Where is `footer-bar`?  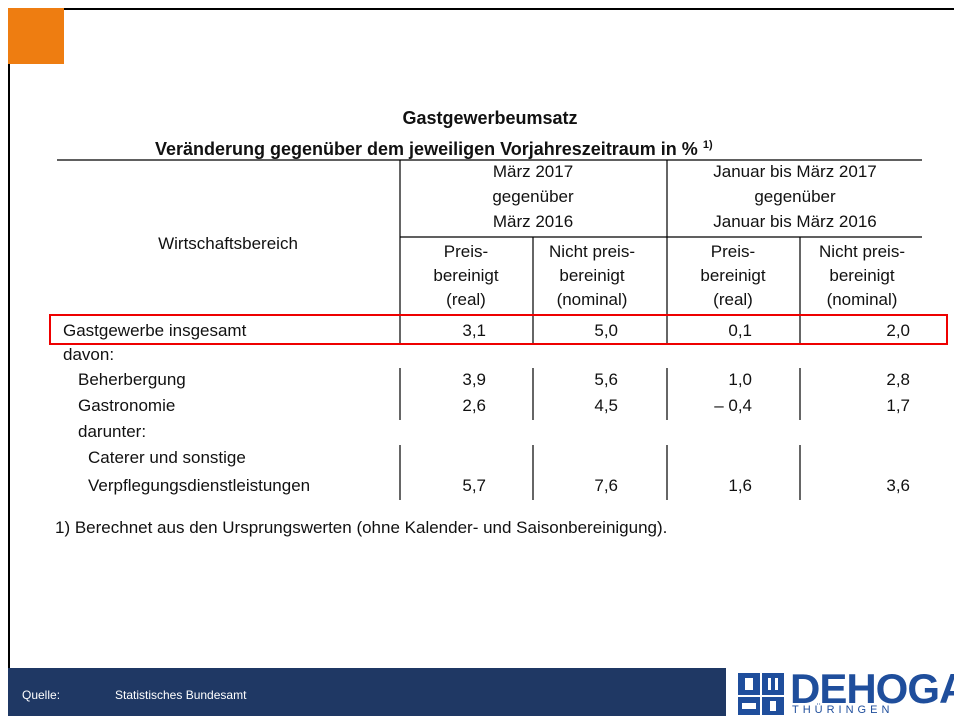
footer-bar is located at coordinates (367, 692).